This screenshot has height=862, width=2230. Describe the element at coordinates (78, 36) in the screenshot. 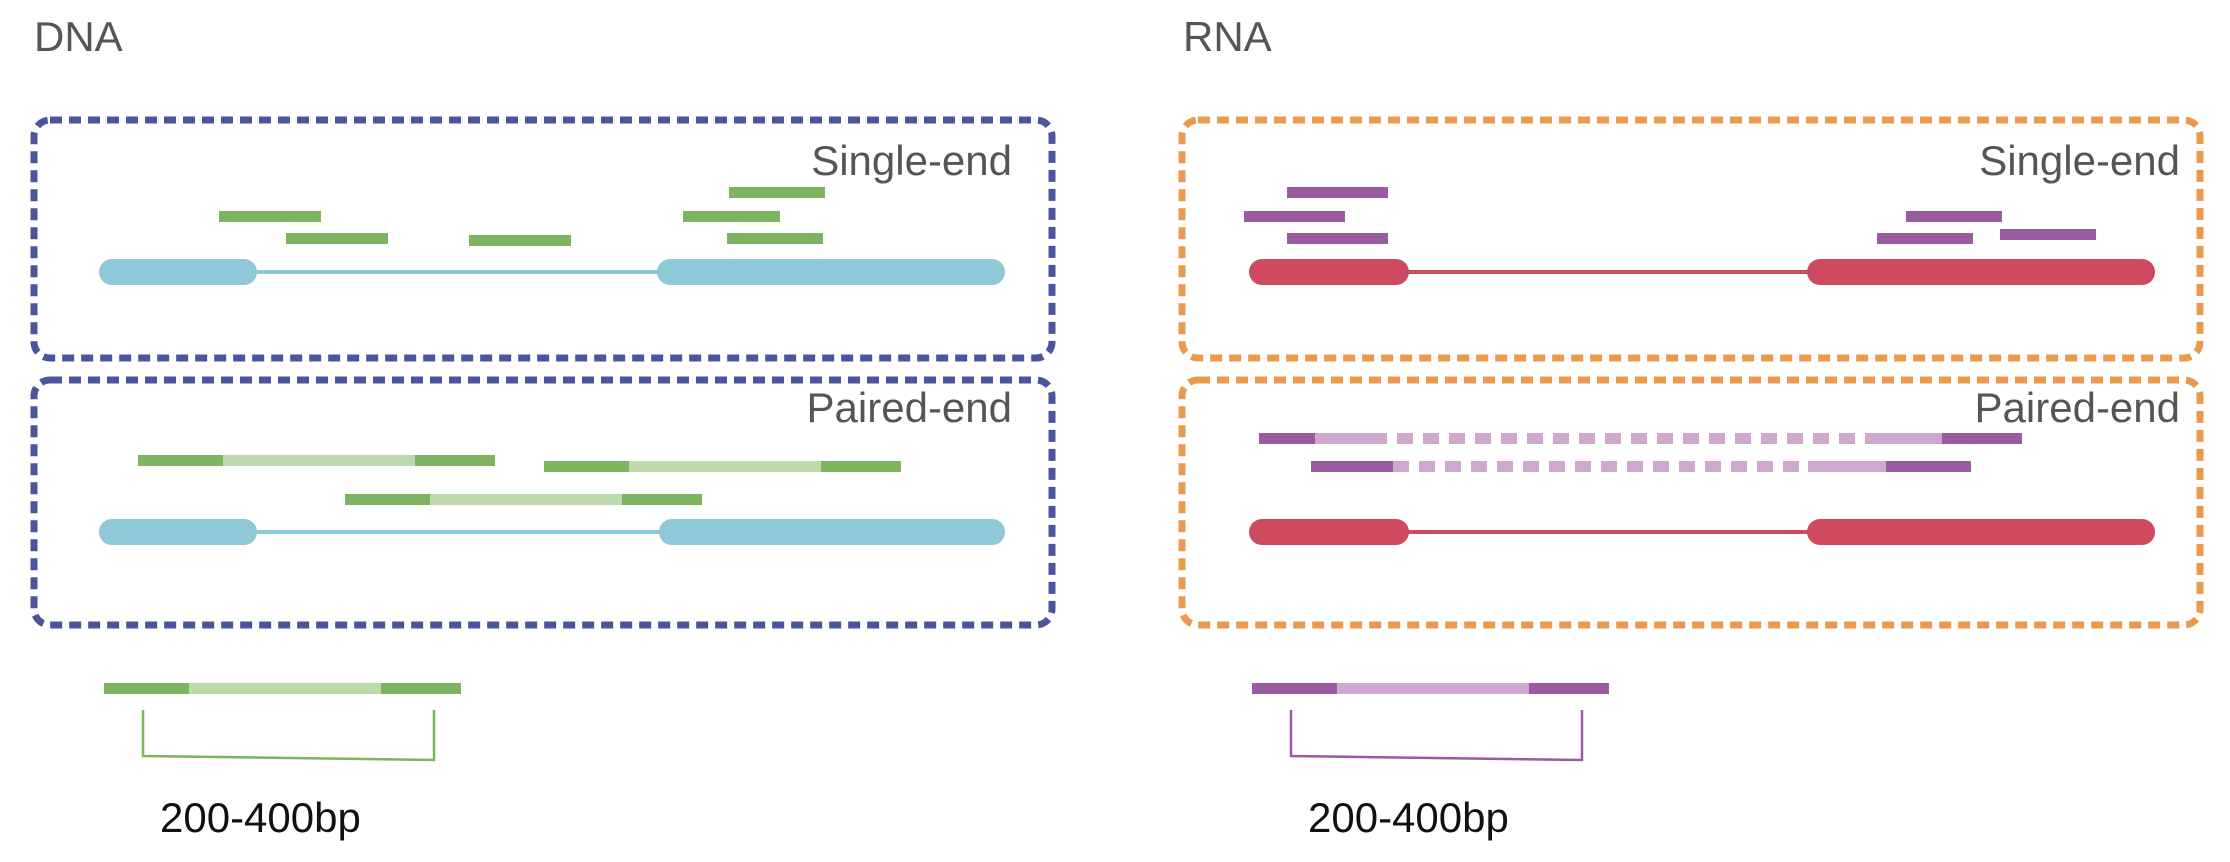

I see `dna-title: DNA` at that location.